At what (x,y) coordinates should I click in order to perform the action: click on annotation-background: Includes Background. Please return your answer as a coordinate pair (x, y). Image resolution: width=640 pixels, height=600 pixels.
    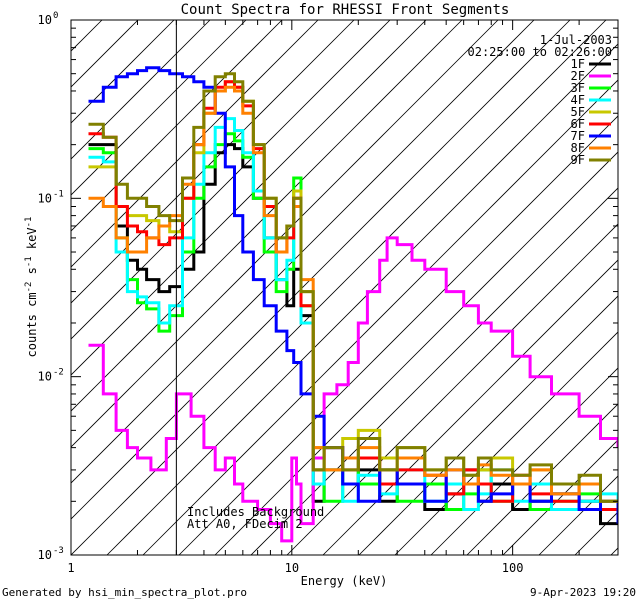
    Looking at the image, I should click on (255, 512).